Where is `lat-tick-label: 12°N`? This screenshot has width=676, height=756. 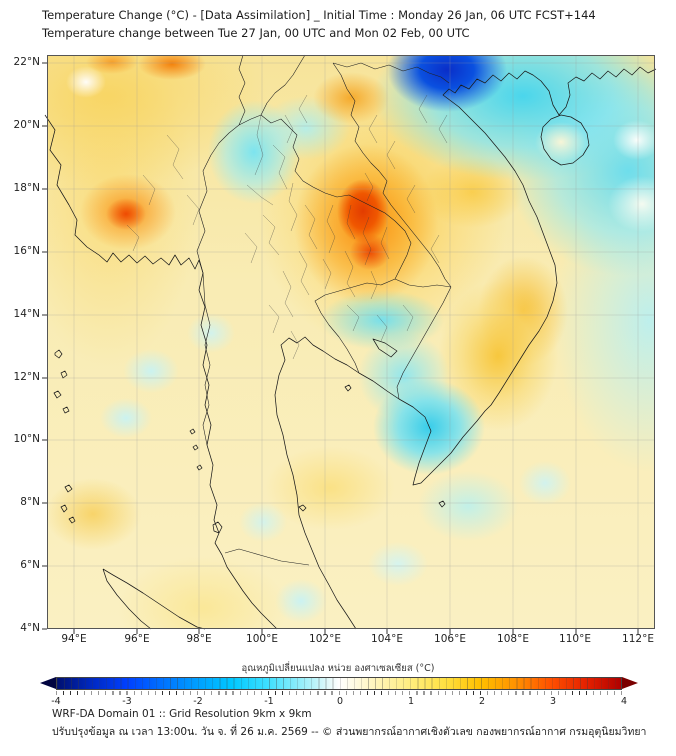 lat-tick-label: 12°N is located at coordinates (26, 377).